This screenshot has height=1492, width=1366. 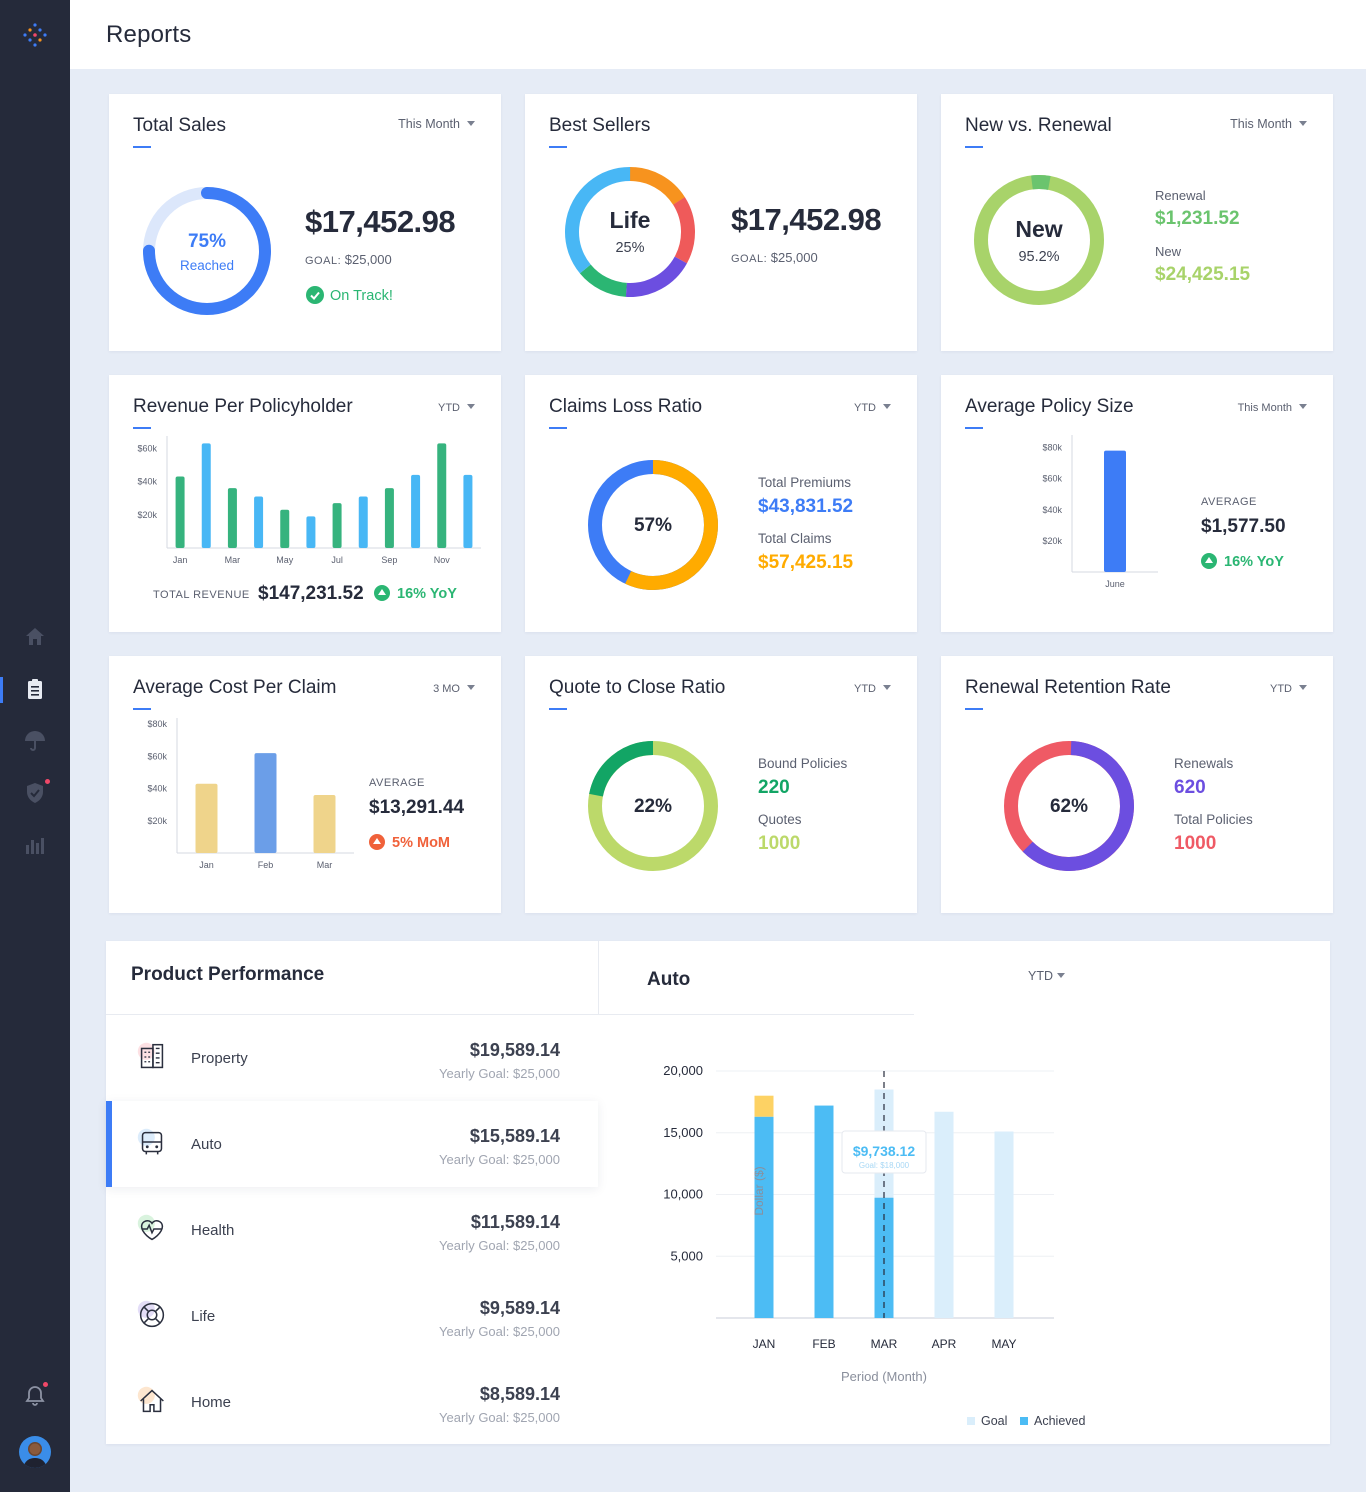 I want to click on bound-value: 220, so click(x=774, y=787).